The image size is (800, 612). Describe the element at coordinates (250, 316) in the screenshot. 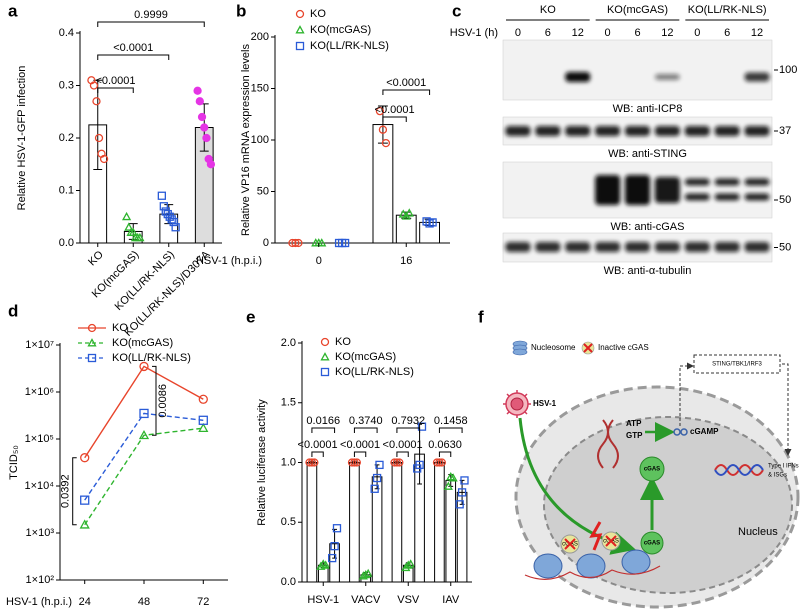

I see `panel-label: e` at that location.